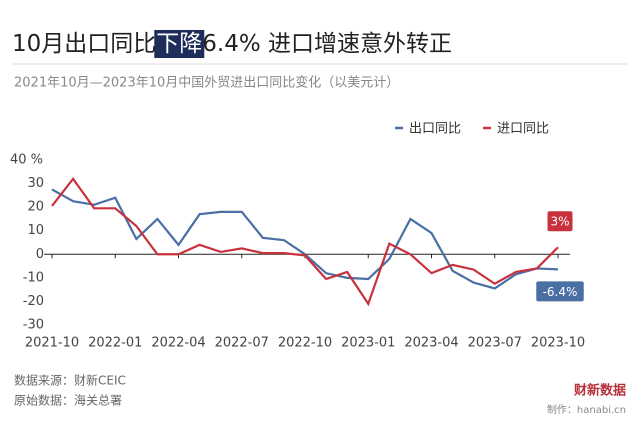 The image size is (640, 427). What do you see at coordinates (178, 343) in the screenshot?
I see `x-tick-label: 2022-04` at bounding box center [178, 343].